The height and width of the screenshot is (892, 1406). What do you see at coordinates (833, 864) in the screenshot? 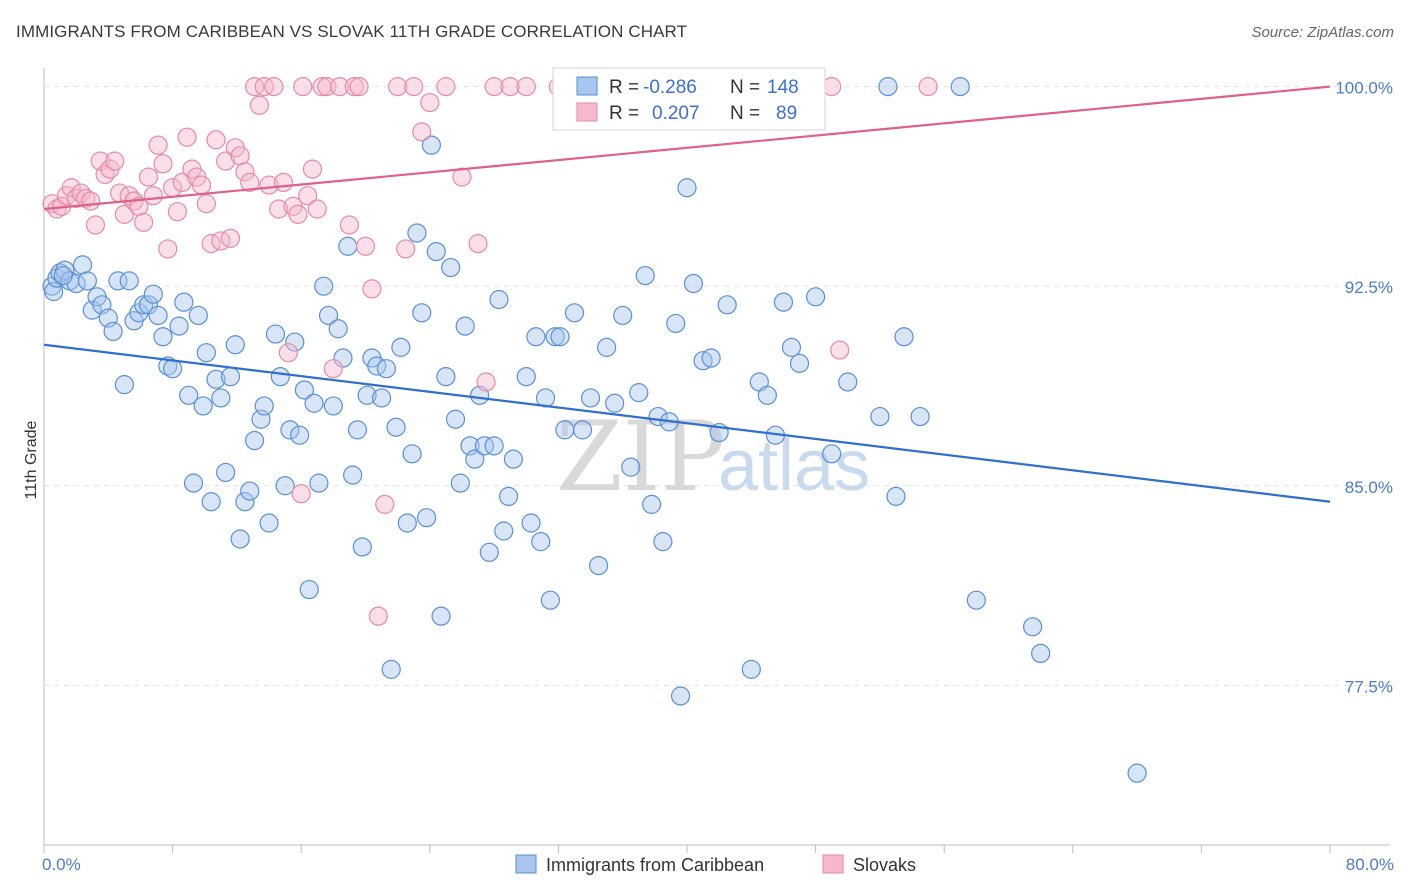
I see `series-legend-swatch-slovaks` at bounding box center [833, 864].